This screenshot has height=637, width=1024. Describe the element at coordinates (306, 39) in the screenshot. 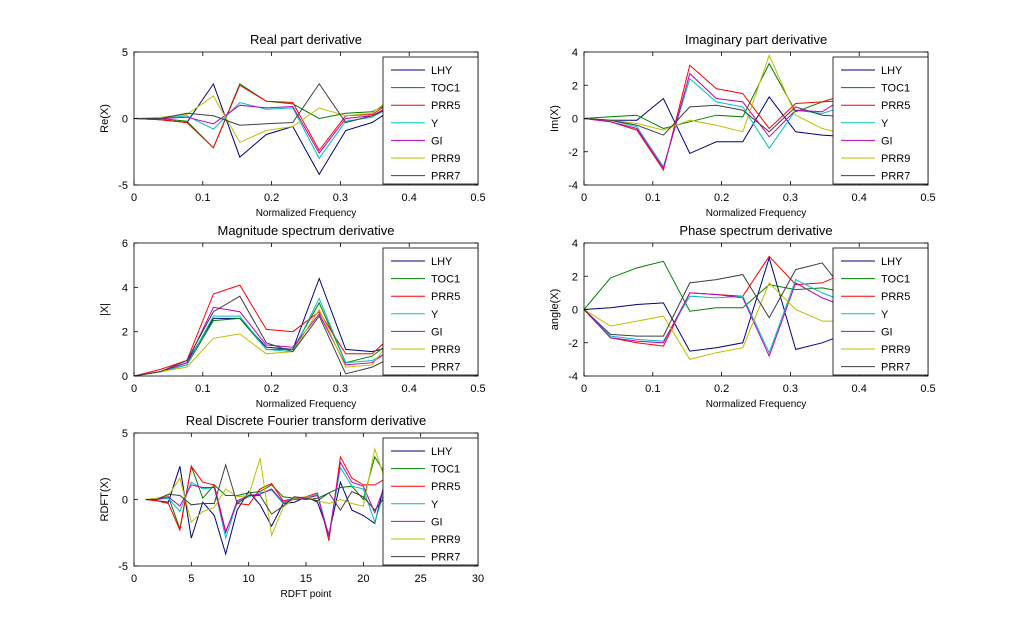

I see `chart-title: Real part derivative` at that location.